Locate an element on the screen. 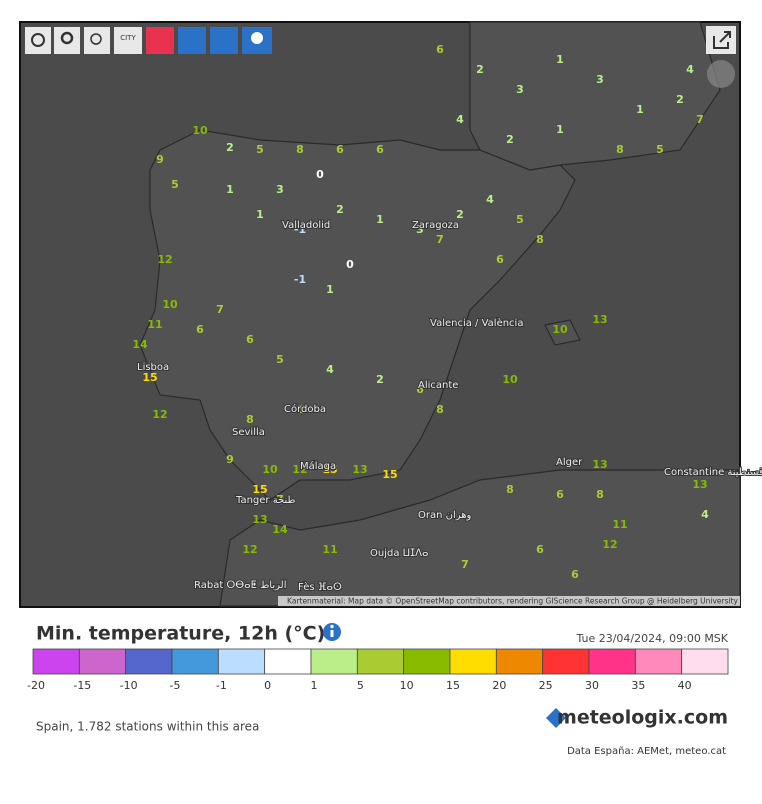 The image size is (762, 804). scale-label: 30 is located at coordinates (592, 685).